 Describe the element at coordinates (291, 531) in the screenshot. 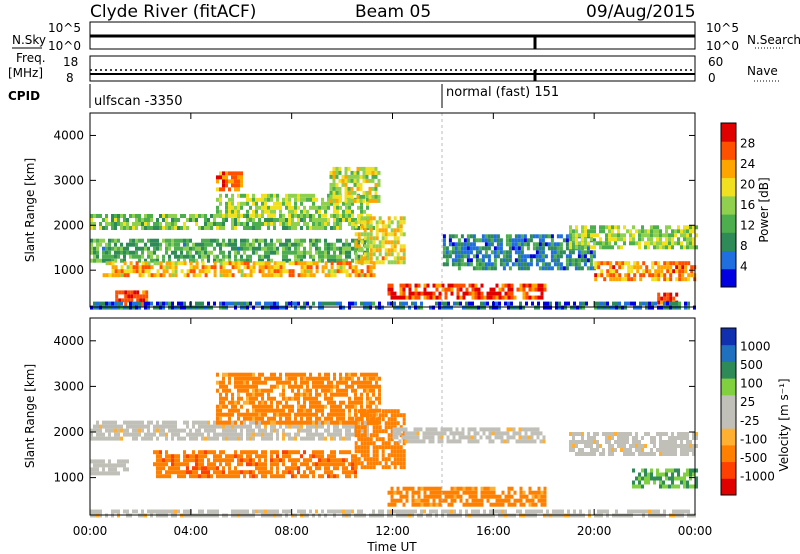

I see `x-tick-label: 08:00` at that location.